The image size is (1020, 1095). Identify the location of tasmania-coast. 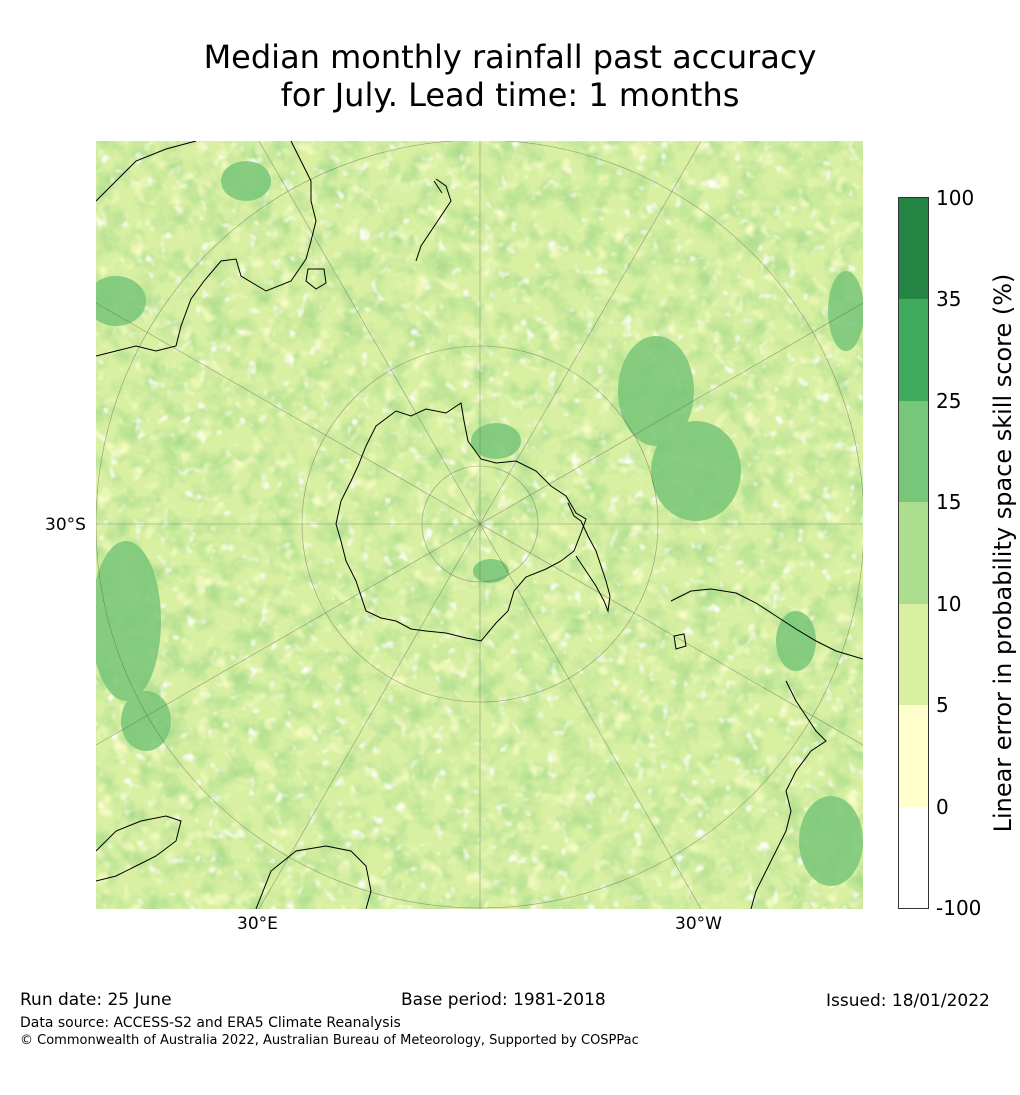
(316, 279).